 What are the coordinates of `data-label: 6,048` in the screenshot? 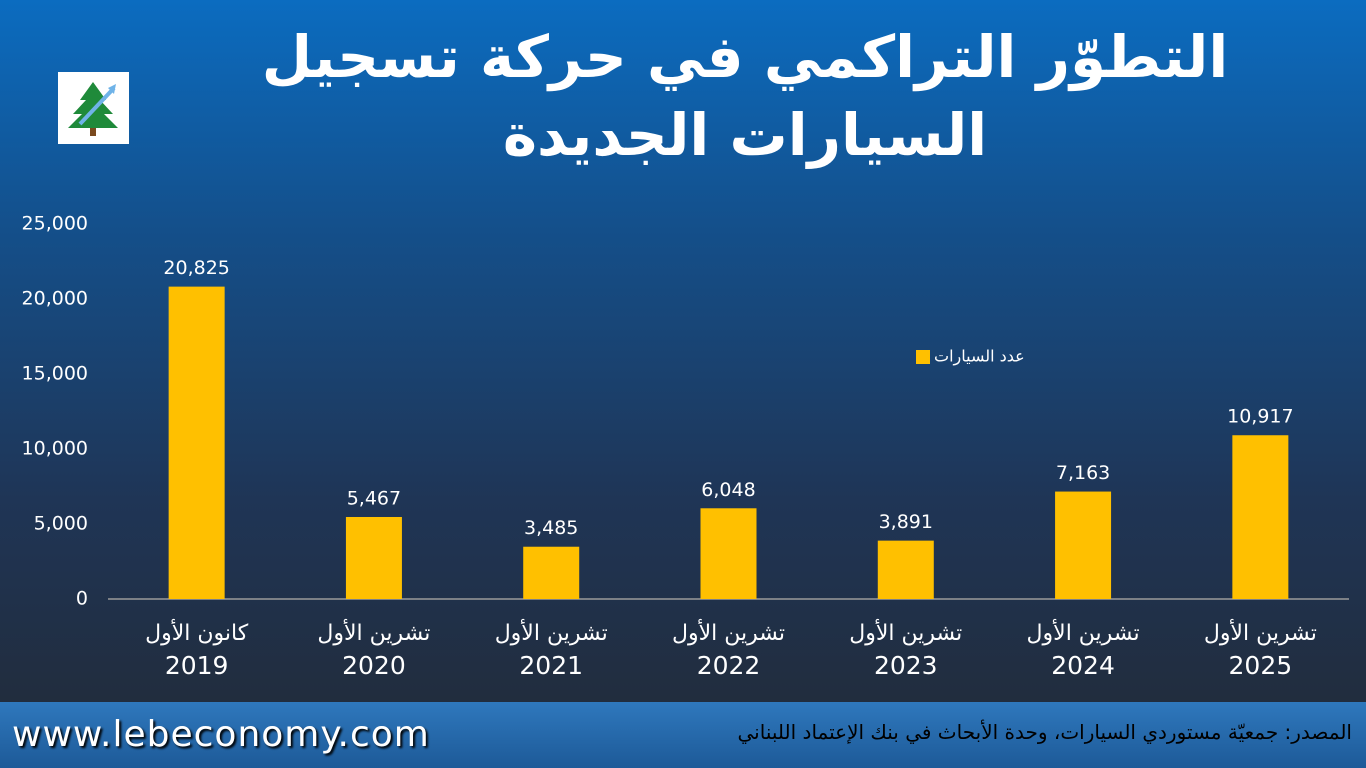 It's located at (728, 490).